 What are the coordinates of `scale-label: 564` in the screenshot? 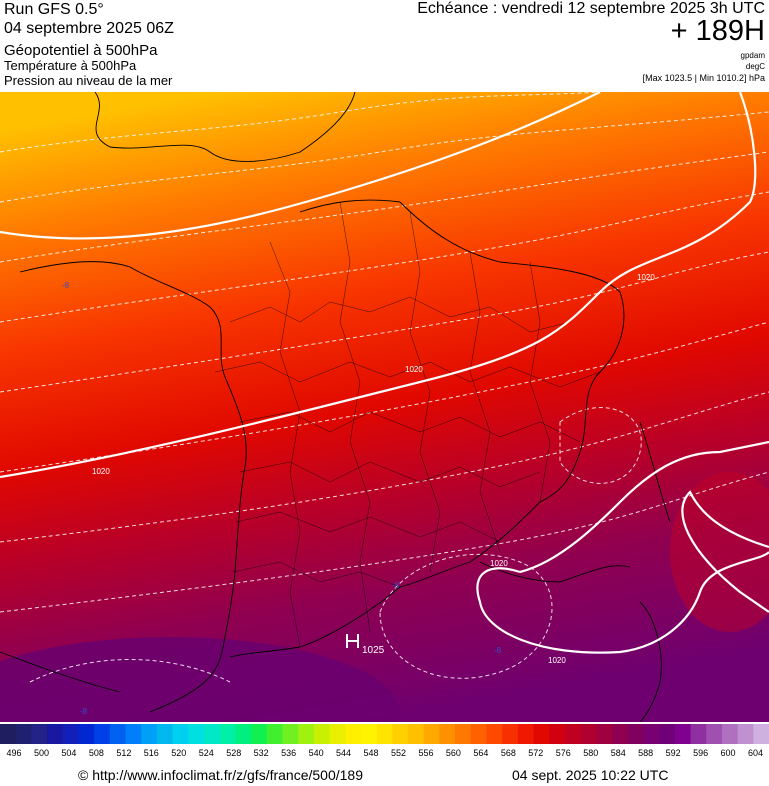 It's located at (481, 753).